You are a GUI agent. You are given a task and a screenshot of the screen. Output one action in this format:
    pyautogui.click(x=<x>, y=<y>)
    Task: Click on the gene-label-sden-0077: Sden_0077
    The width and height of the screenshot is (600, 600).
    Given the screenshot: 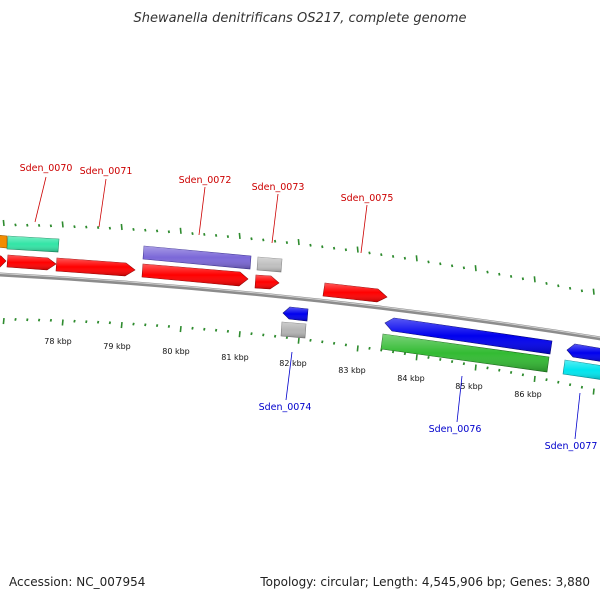 What is the action you would take?
    pyautogui.click(x=571, y=446)
    